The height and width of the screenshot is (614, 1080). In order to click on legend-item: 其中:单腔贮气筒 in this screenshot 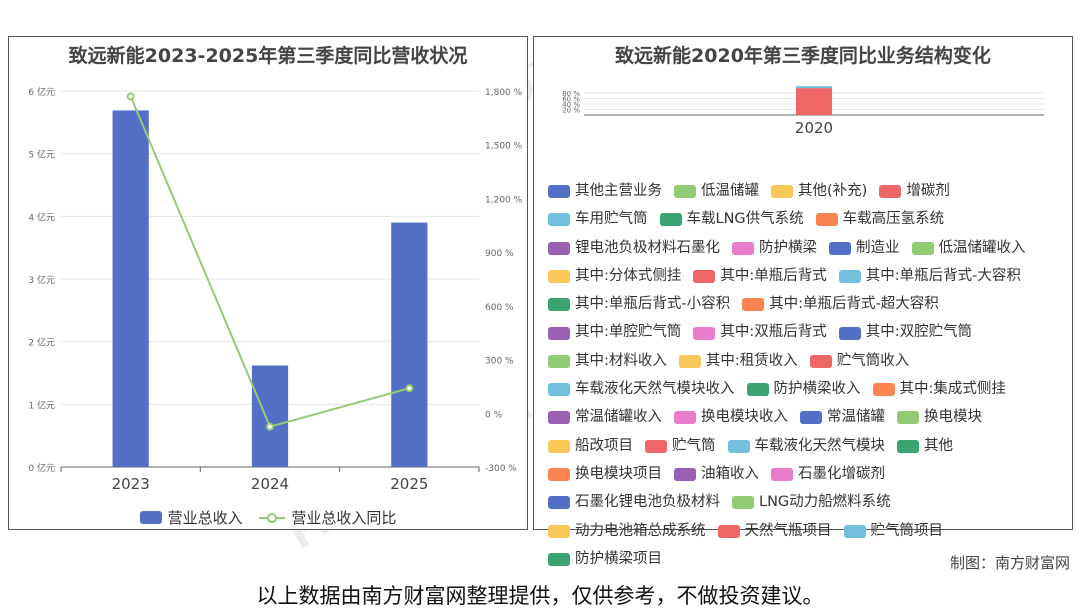, I will do `click(614, 332)`.